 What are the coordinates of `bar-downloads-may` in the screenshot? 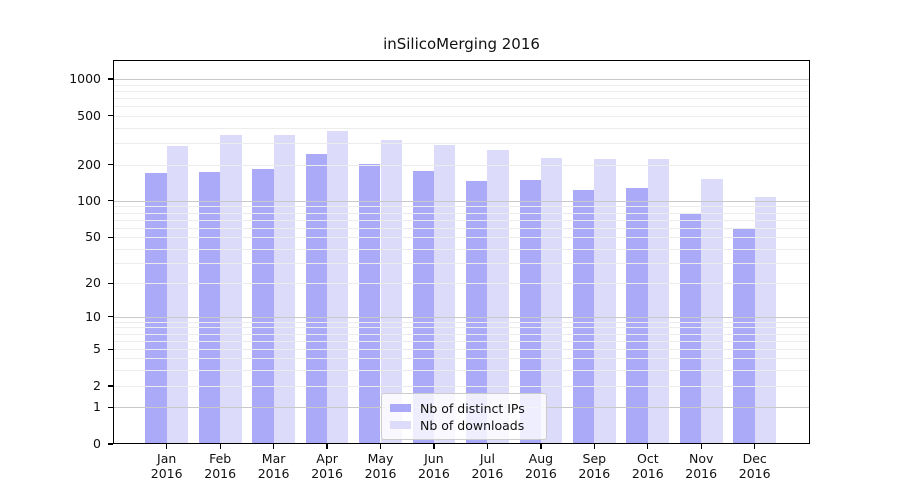 It's located at (391, 292).